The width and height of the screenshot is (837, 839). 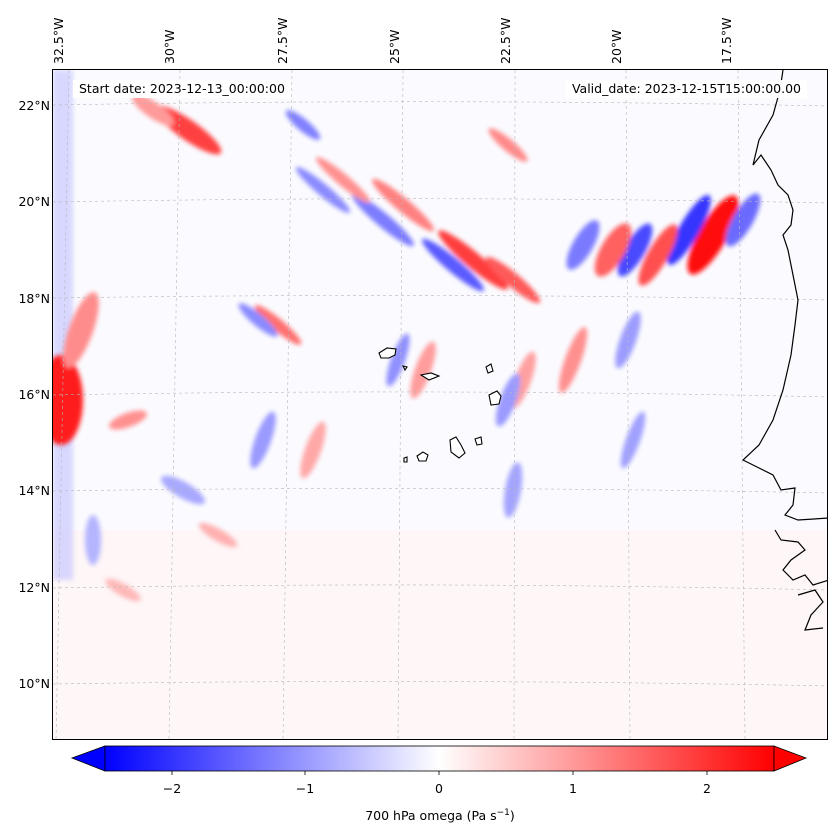 I want to click on lon-label: 27.5°W, so click(x=282, y=40).